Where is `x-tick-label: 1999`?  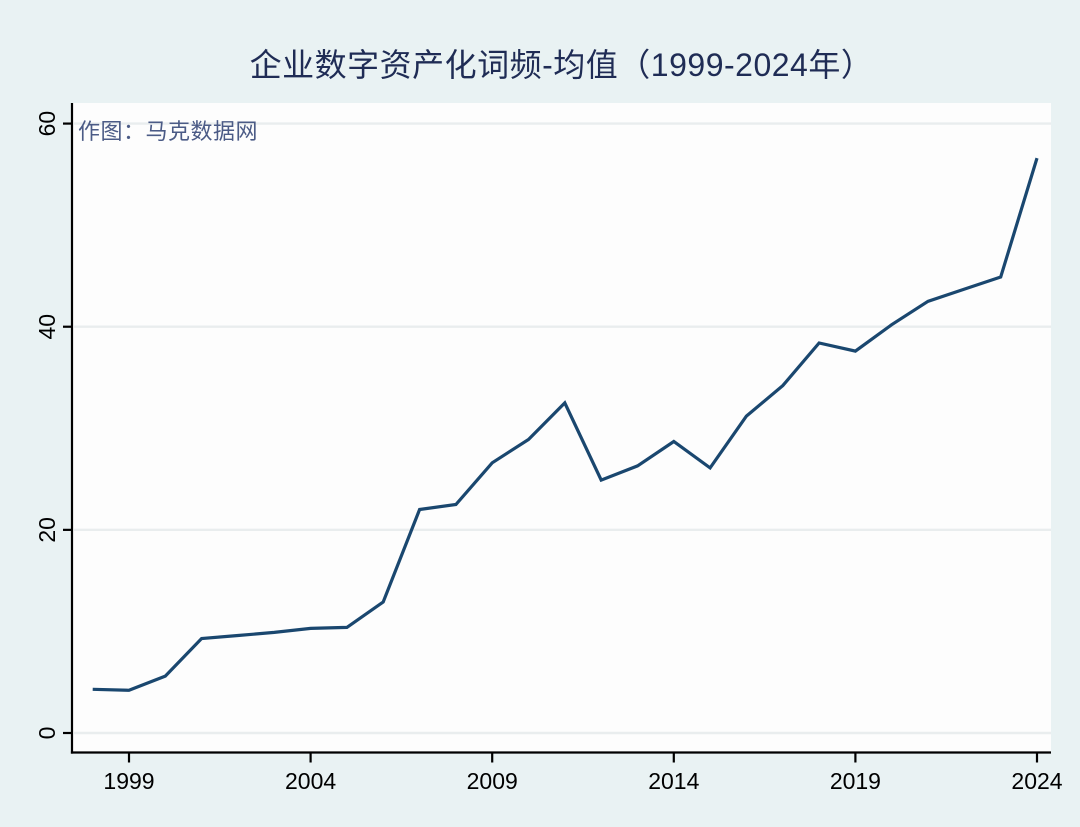
x-tick-label: 1999 is located at coordinates (128, 781).